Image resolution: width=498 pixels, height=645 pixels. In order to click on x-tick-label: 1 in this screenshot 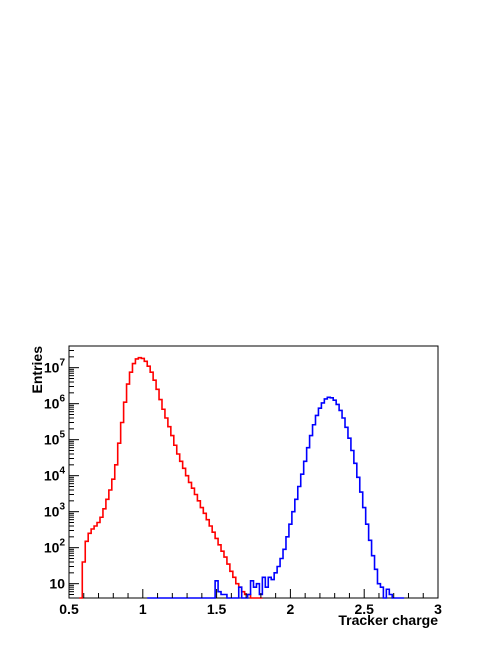, I will do `click(143, 609)`.